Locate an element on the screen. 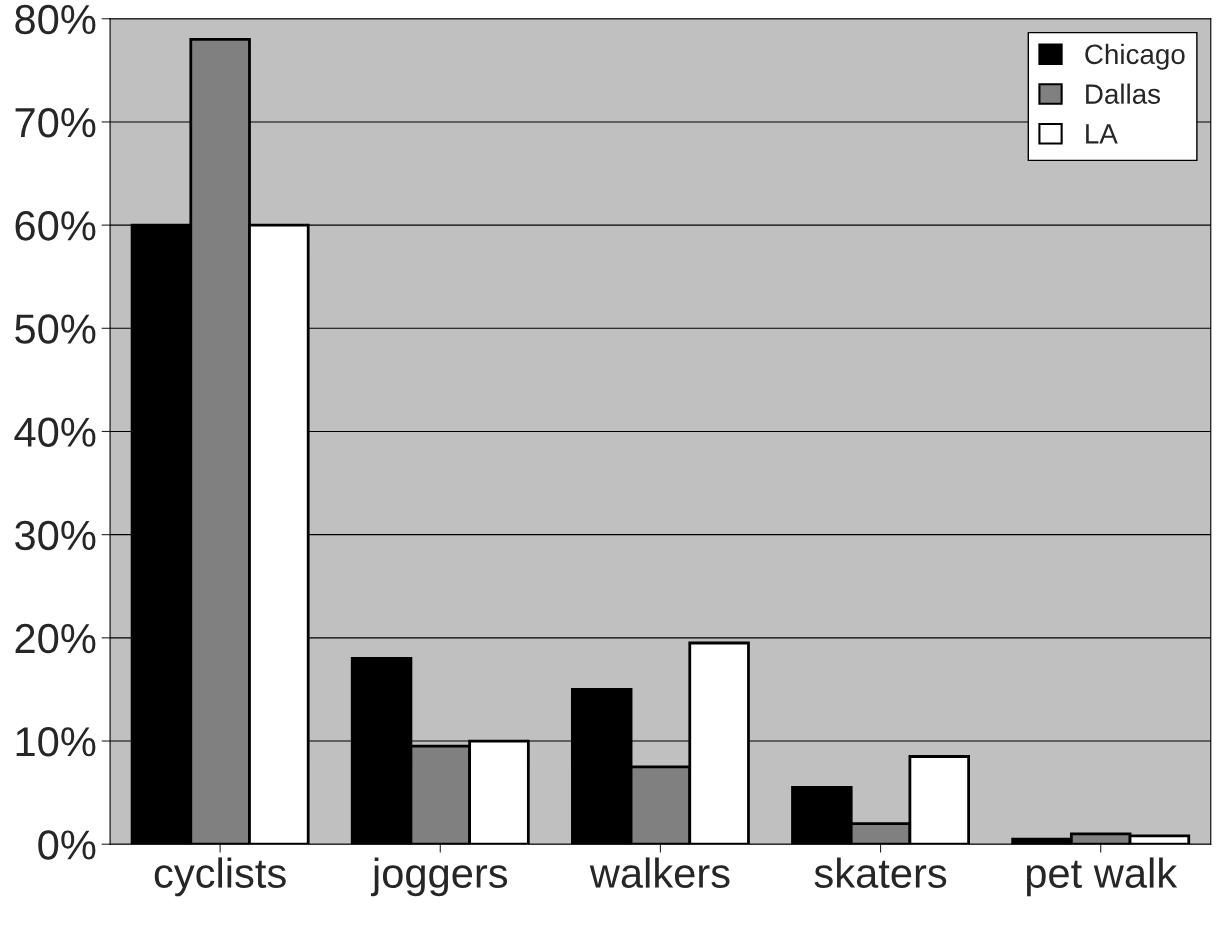 This screenshot has height=938, width=1223. y-tick-label: 40% is located at coordinates (55, 432).